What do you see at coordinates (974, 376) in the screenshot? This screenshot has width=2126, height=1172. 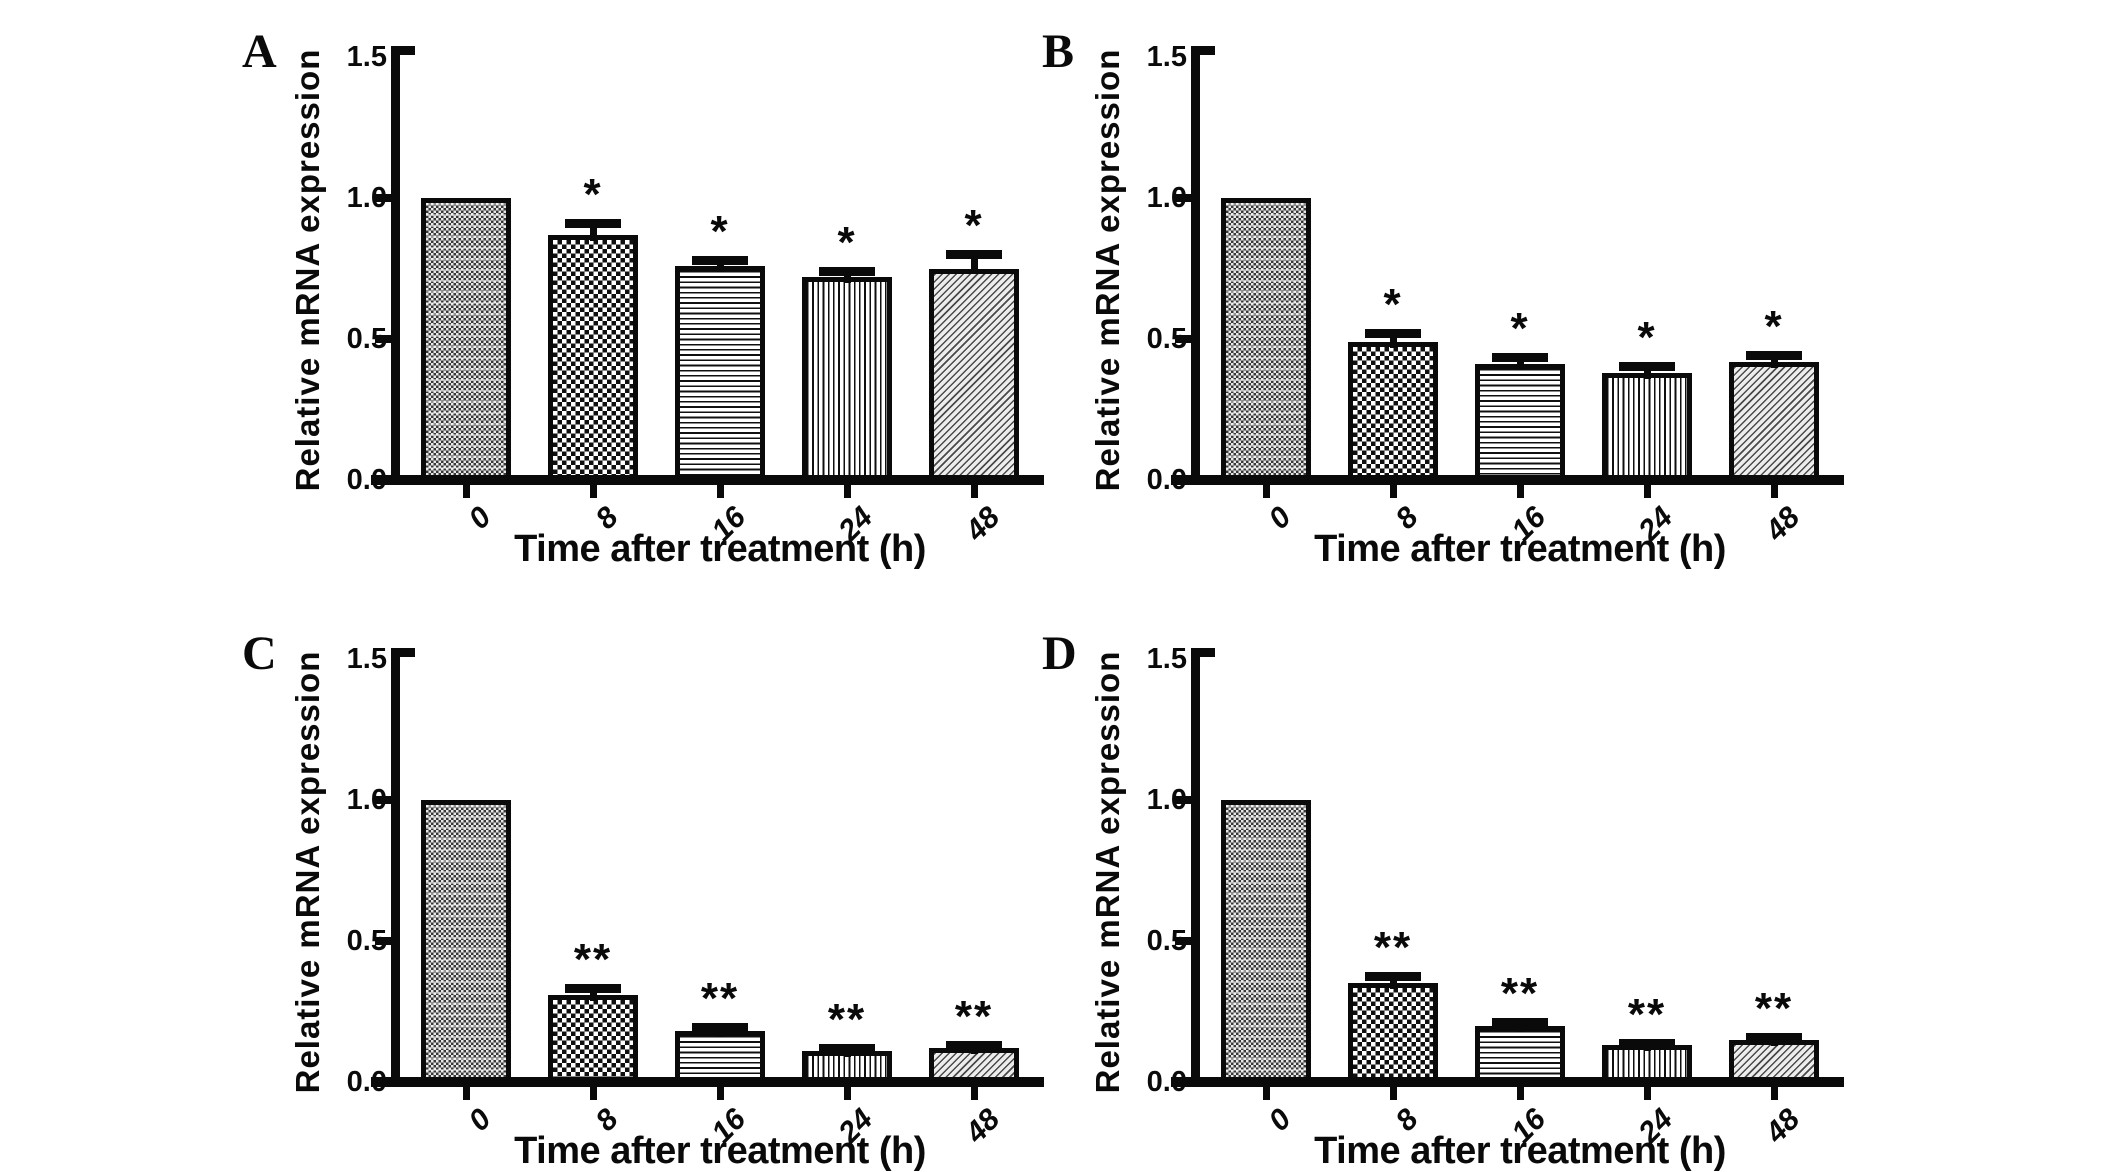 I see `bar-48h` at bounding box center [974, 376].